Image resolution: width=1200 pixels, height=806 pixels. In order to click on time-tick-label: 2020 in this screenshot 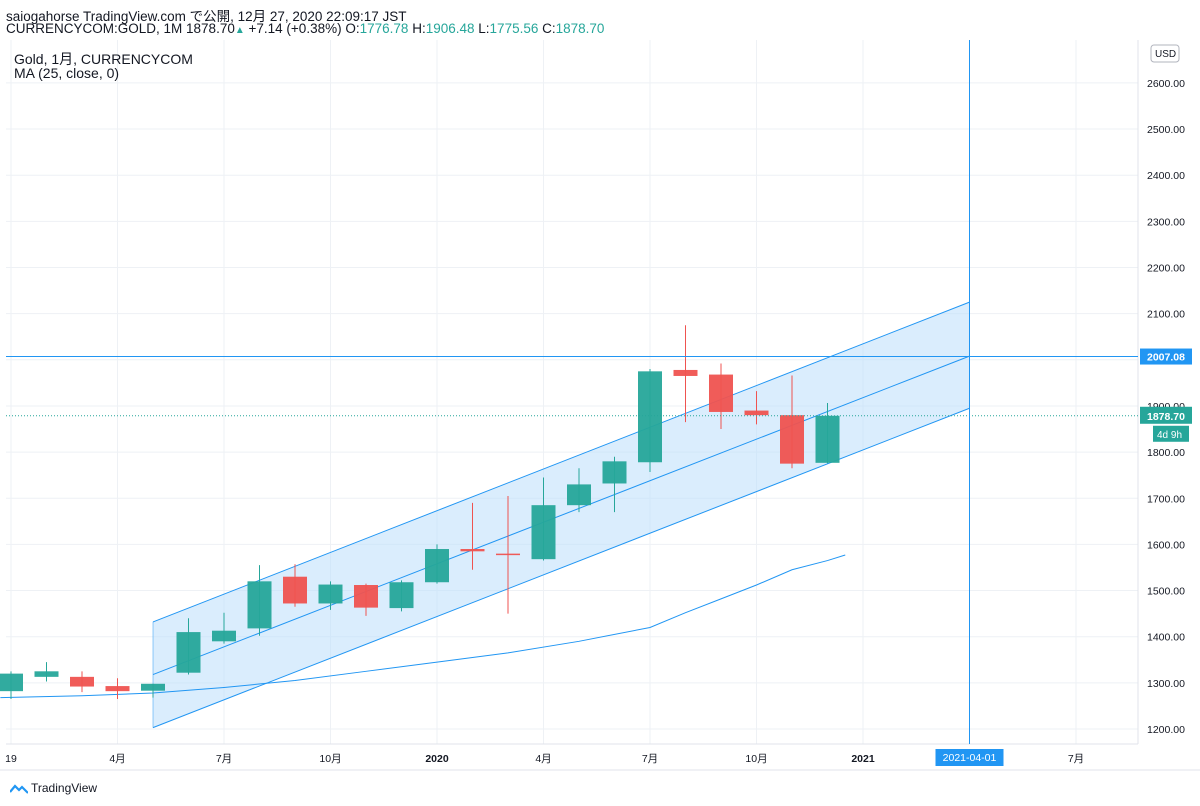, I will do `click(437, 759)`.